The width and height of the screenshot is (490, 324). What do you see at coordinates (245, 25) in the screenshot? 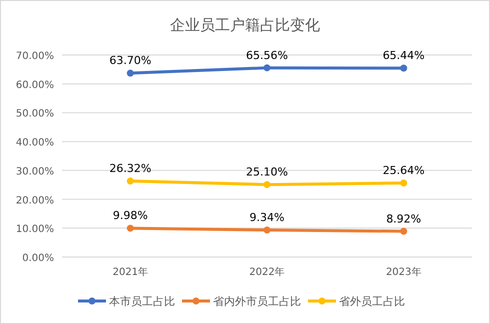
I see `chart-title: 企业员工户籍占比变化` at bounding box center [245, 25].